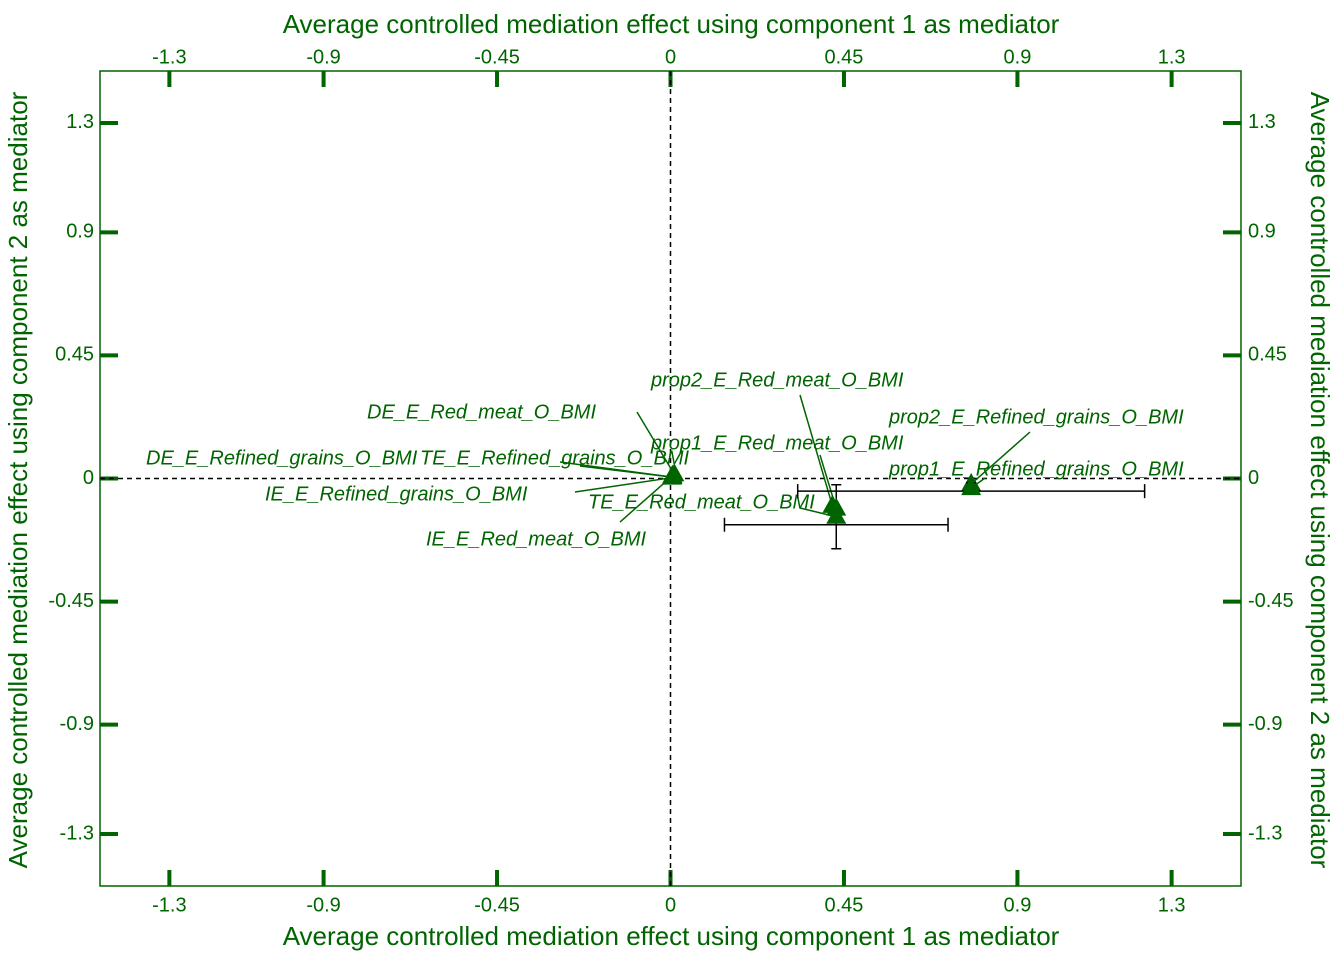  Describe the element at coordinates (497, 905) in the screenshot. I see `x-tick-label: -0.45` at that location.